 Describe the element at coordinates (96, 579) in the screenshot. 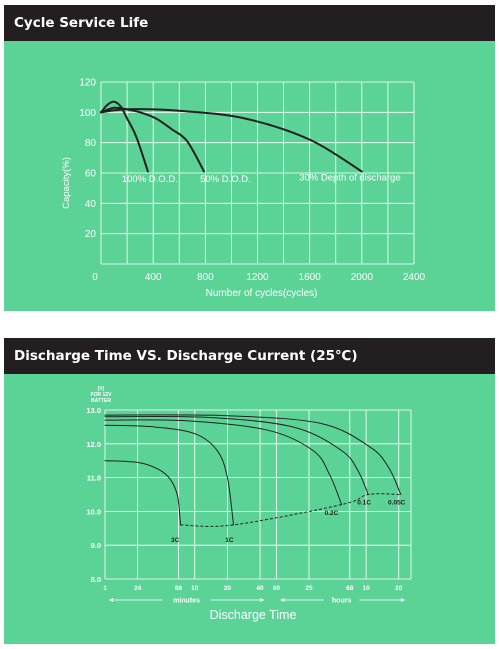

I see `y-tick-label: 8.0` at that location.